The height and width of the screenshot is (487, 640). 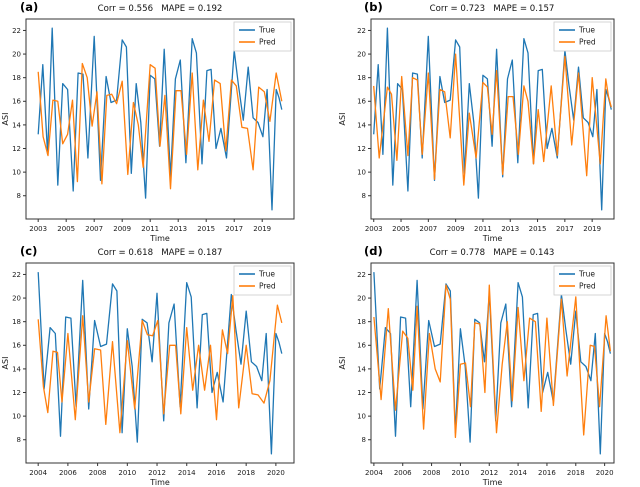 I want to click on chart-title-c: Corr = 0.618 MAPE = 0.187, so click(x=160, y=253).